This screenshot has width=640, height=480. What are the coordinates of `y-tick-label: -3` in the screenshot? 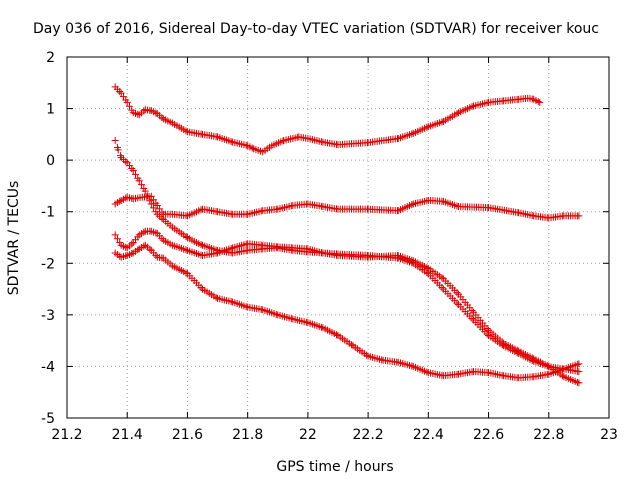 It's located at (48, 316).